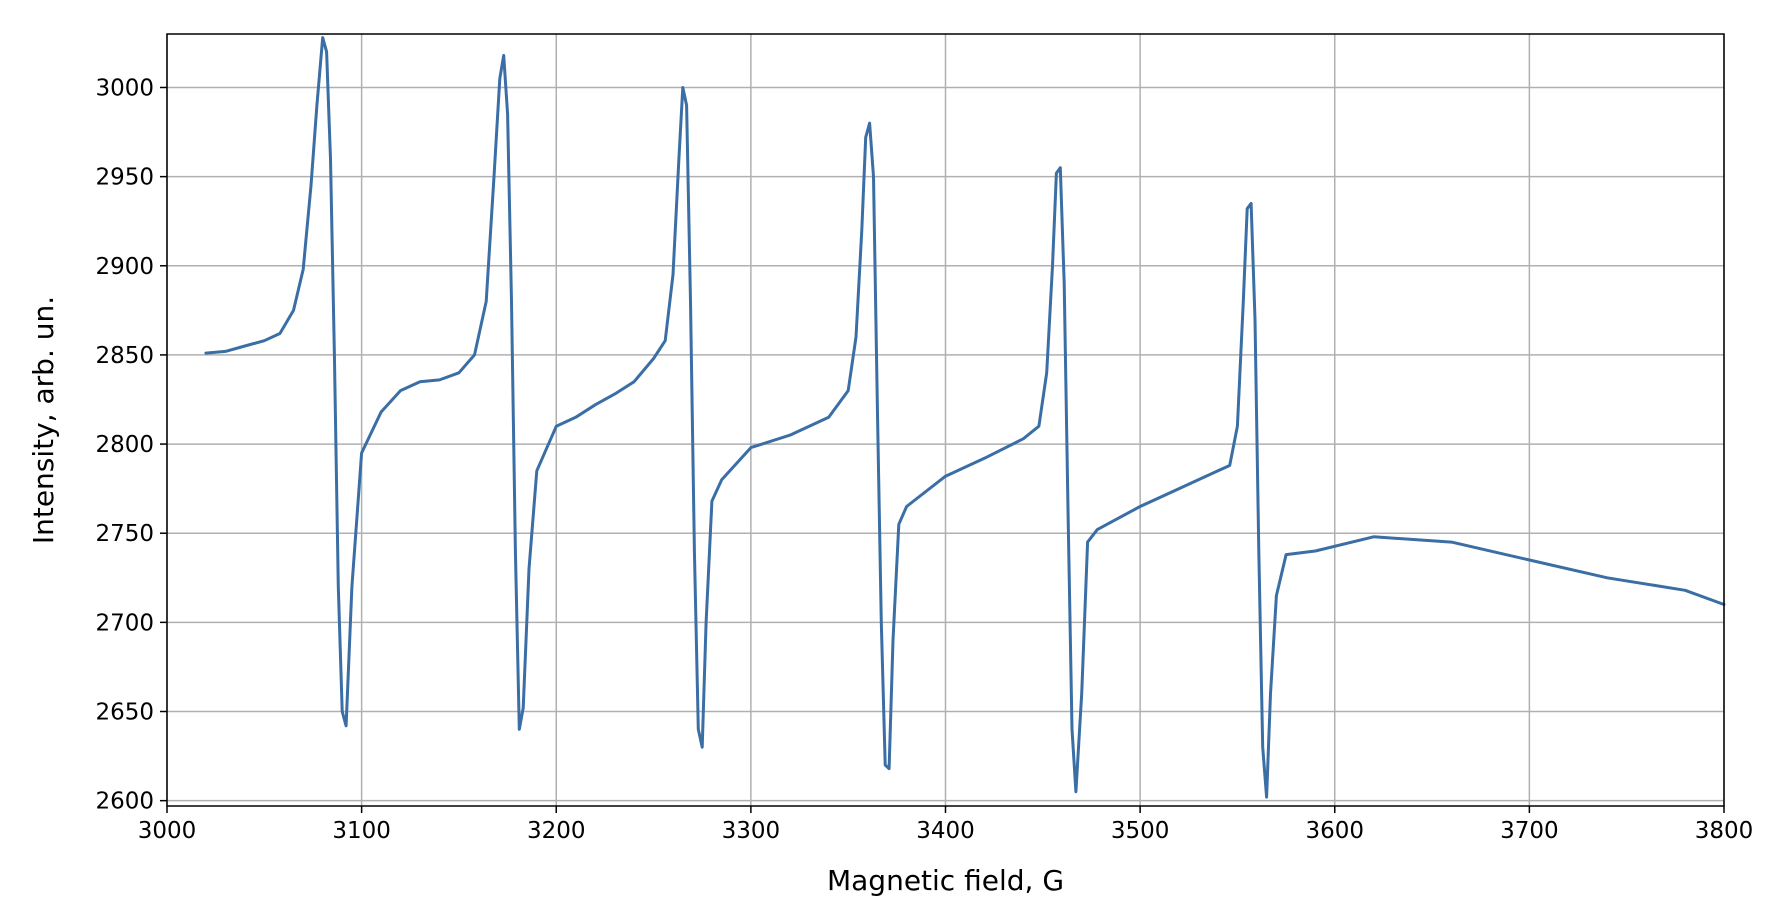 The width and height of the screenshot is (1778, 902). I want to click on y-tick-label: 2700, so click(124, 623).